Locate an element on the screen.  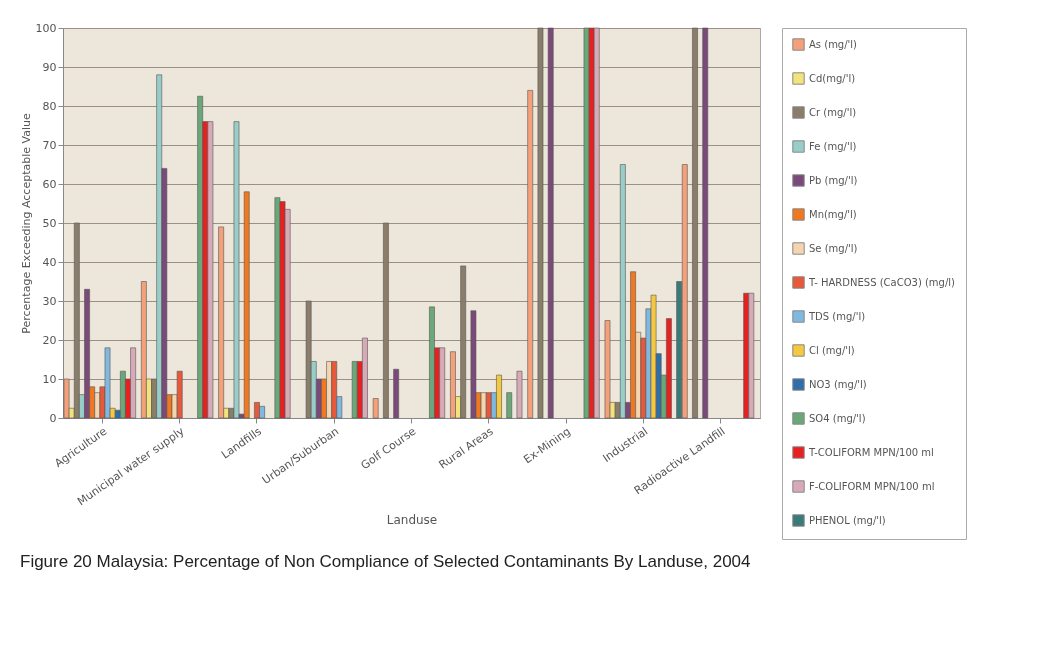
y-tick-label: 70 is located at coordinates (49, 145).